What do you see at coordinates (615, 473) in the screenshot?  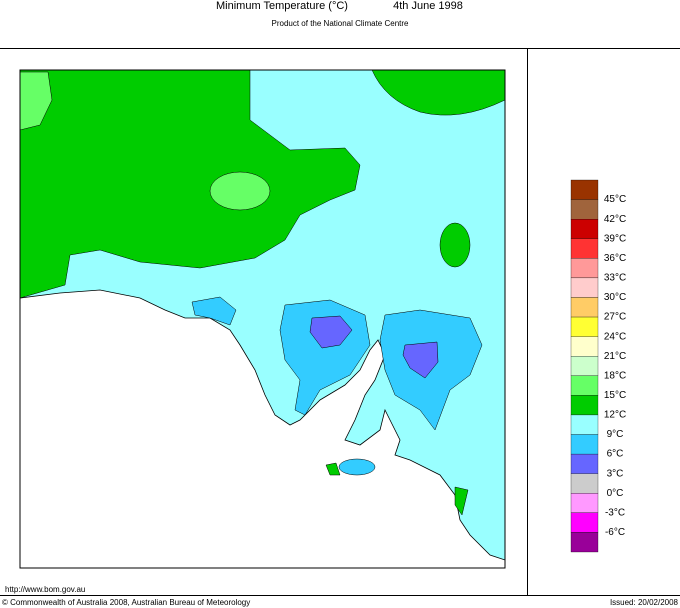 I see `legend-label: 3°C` at bounding box center [615, 473].